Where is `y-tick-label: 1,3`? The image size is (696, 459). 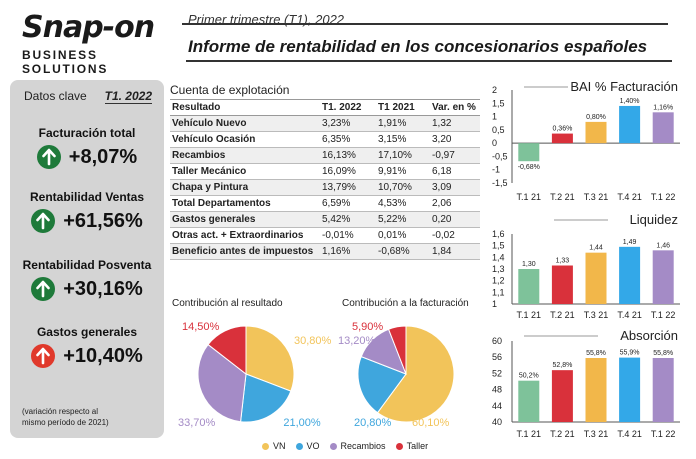 y-tick-label: 1,3 is located at coordinates (498, 269).